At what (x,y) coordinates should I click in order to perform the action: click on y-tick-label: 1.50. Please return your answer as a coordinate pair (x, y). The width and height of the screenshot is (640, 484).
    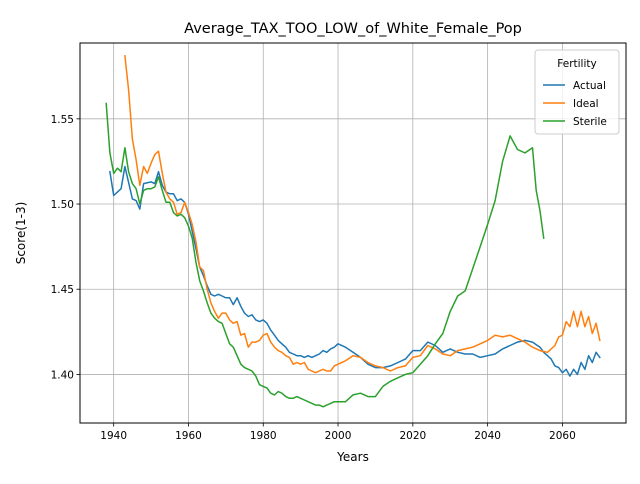
    Looking at the image, I should click on (62, 205).